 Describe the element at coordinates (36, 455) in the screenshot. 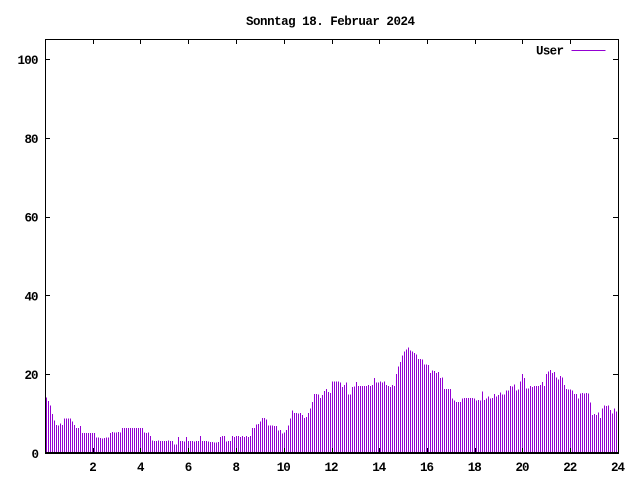

I see `svg-text: 0` at that location.